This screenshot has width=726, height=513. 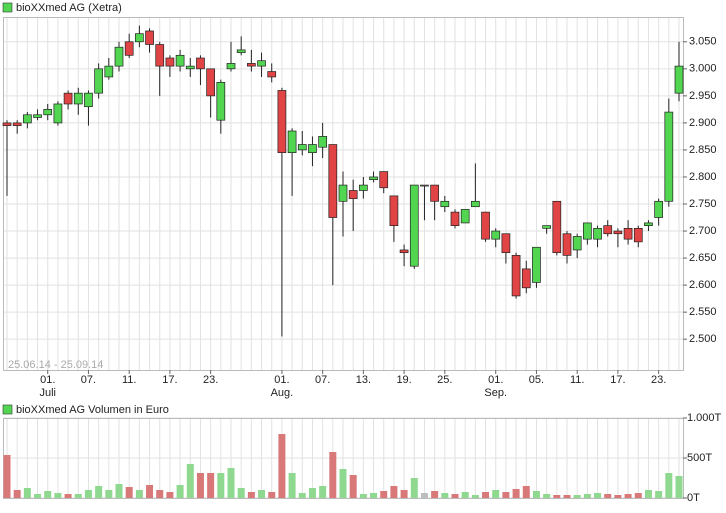 I want to click on y-tick-label: 2.700, so click(x=703, y=231).